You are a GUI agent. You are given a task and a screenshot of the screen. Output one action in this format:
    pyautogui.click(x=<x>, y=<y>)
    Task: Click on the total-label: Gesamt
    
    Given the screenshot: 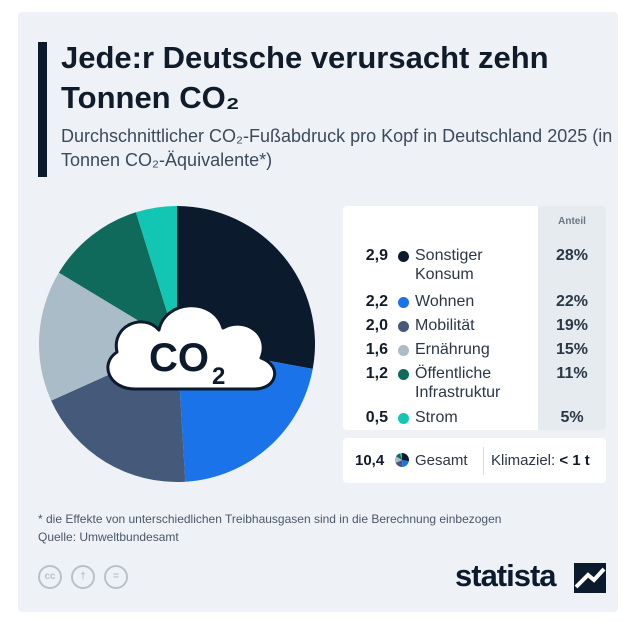 What is the action you would take?
    pyautogui.click(x=441, y=460)
    